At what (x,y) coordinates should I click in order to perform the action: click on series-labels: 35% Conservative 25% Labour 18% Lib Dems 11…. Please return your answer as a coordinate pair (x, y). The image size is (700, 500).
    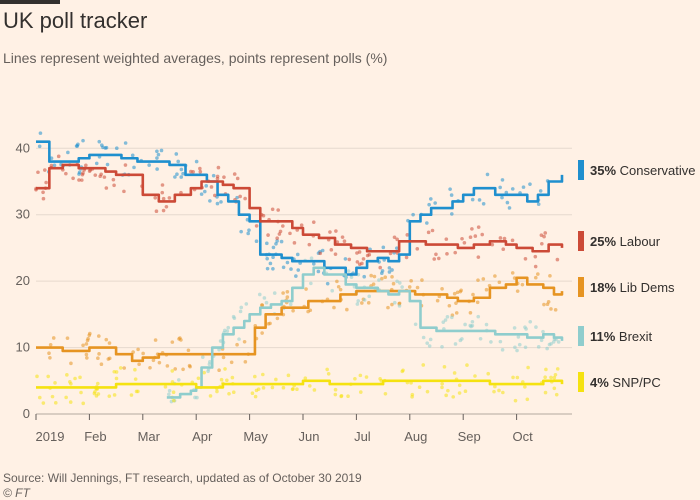
    Looking at the image, I should click on (637, 276).